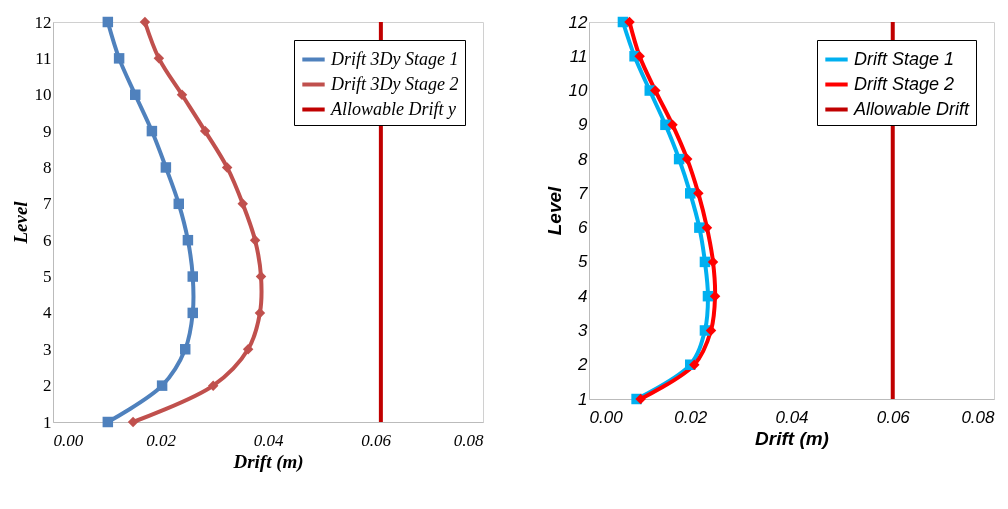 The width and height of the screenshot is (1008, 509). Describe the element at coordinates (904, 58) in the screenshot. I see `legend-label: Drift Stage 1` at that location.